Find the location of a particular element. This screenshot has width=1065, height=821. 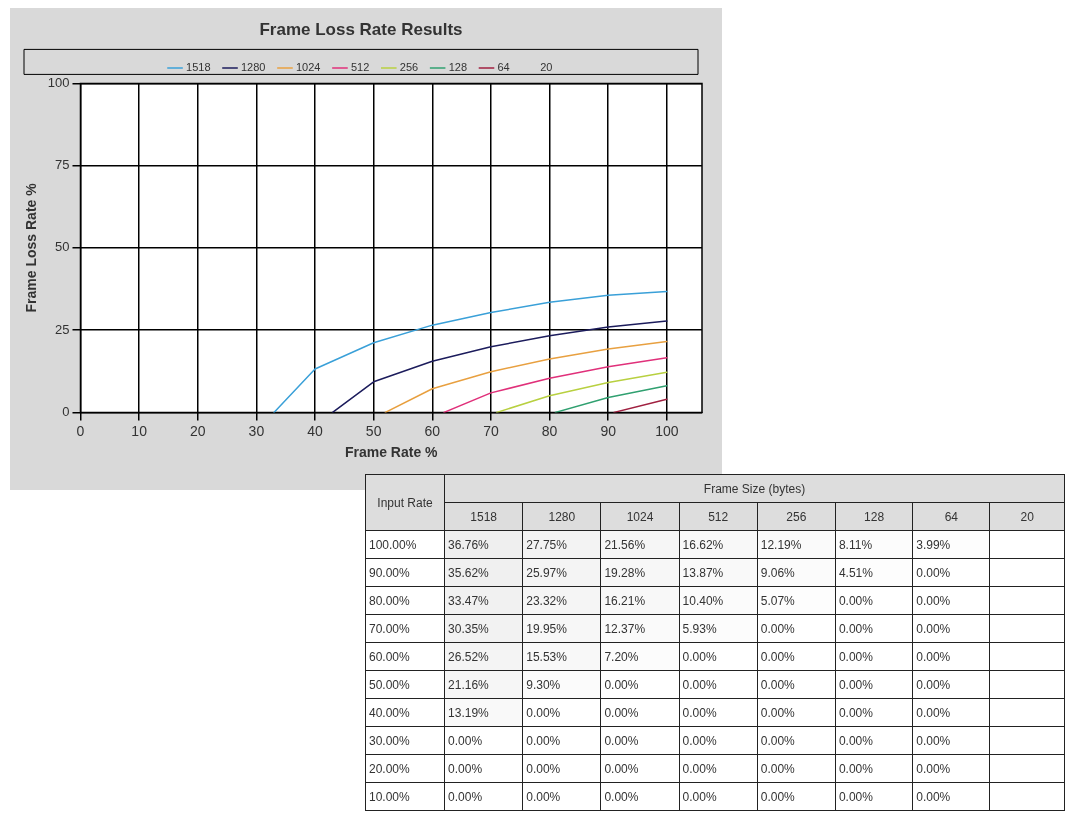

data-label: 13.19% is located at coordinates (483, 712).